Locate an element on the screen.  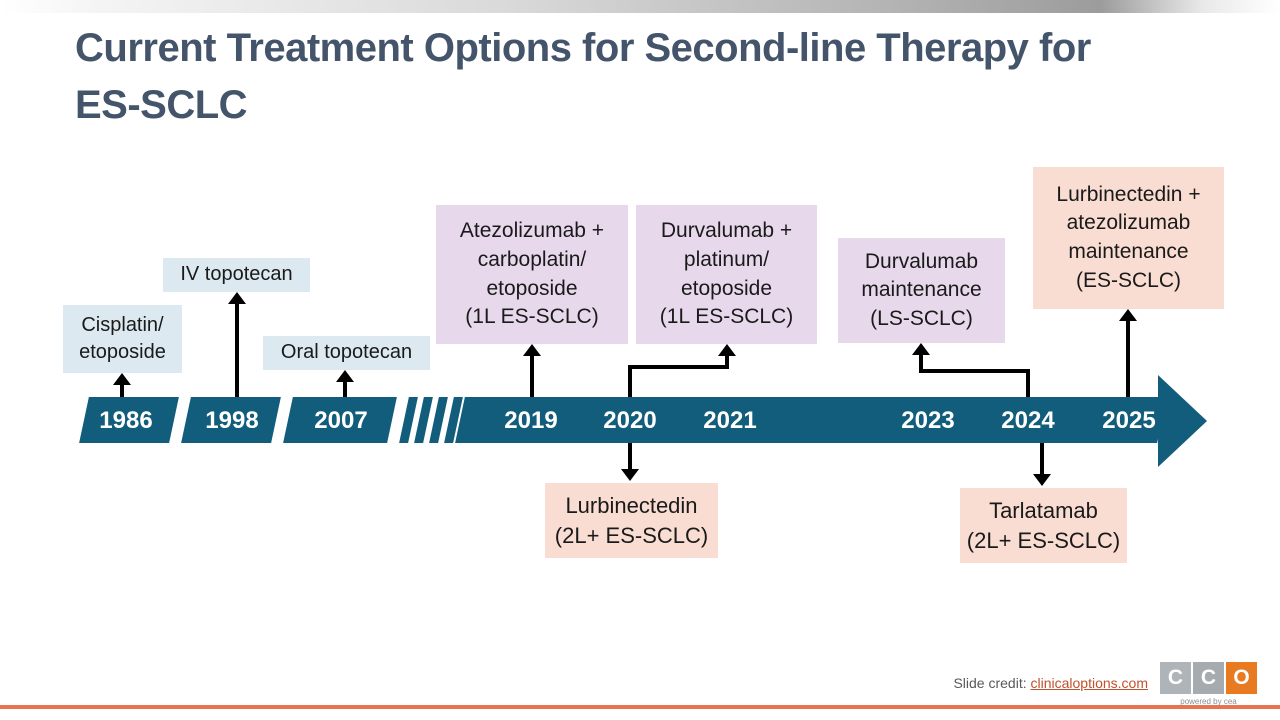
event-box-lurbinectedin-2l: Lurbinectedin (2L+ ES-SCLC) is located at coordinates (631, 520).